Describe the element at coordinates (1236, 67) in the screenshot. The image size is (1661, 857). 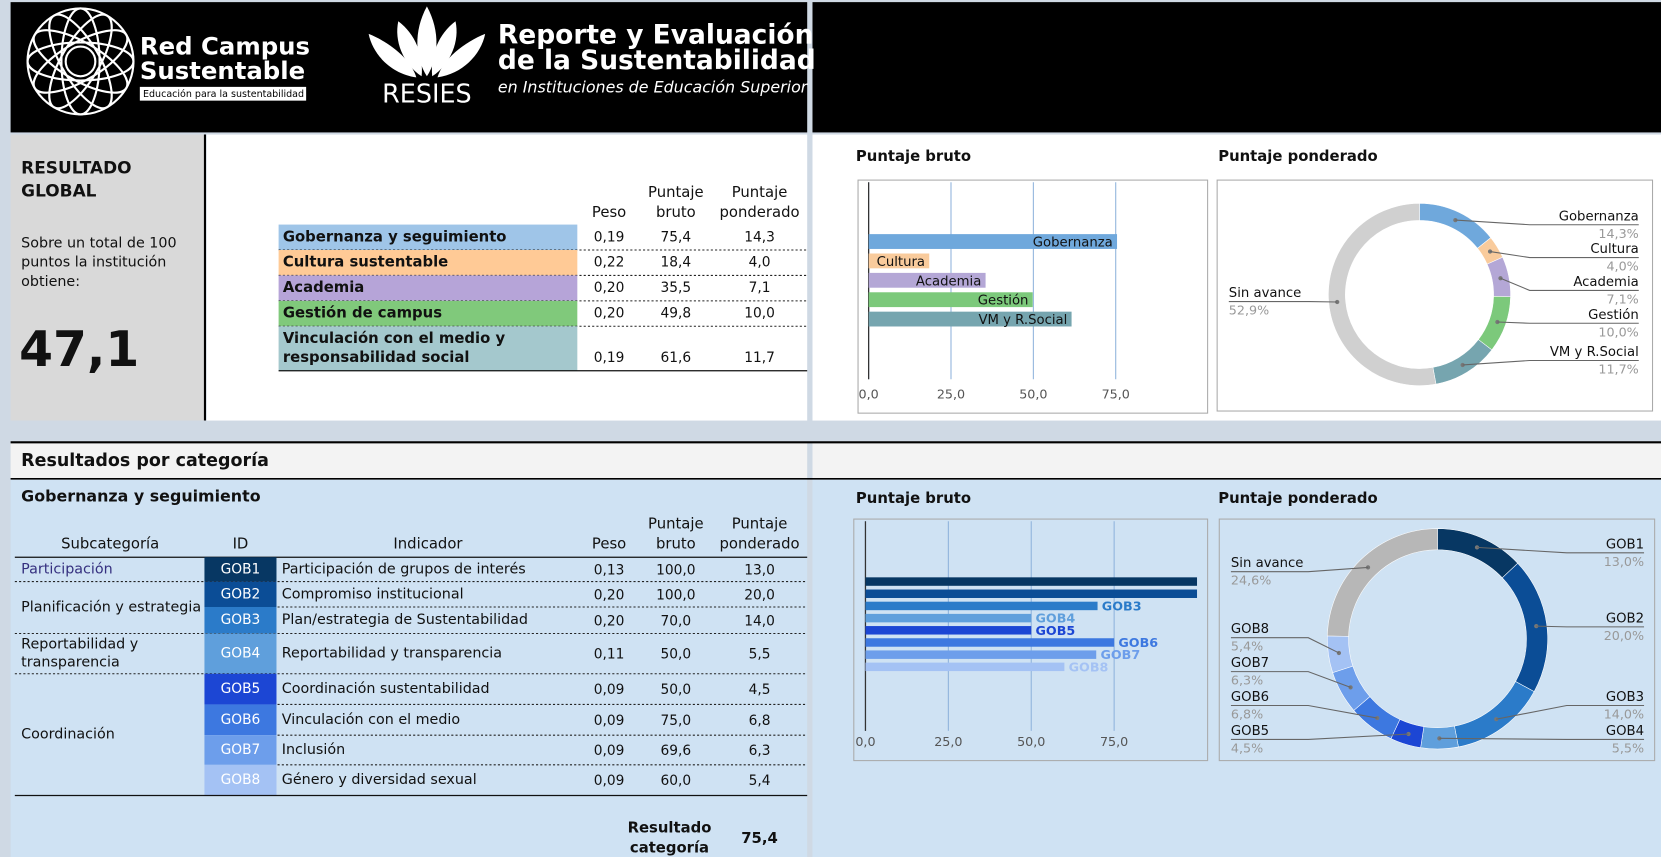
I see `header-right` at that location.